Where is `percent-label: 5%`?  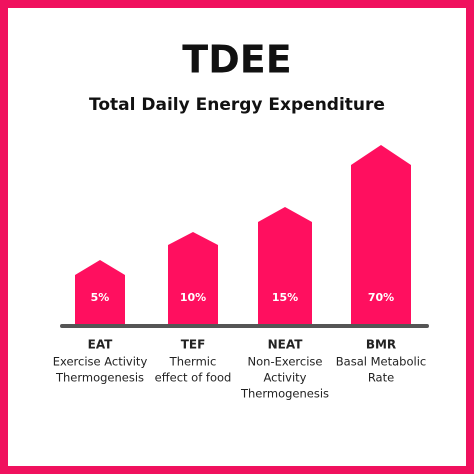 percent-label: 5% is located at coordinates (100, 297).